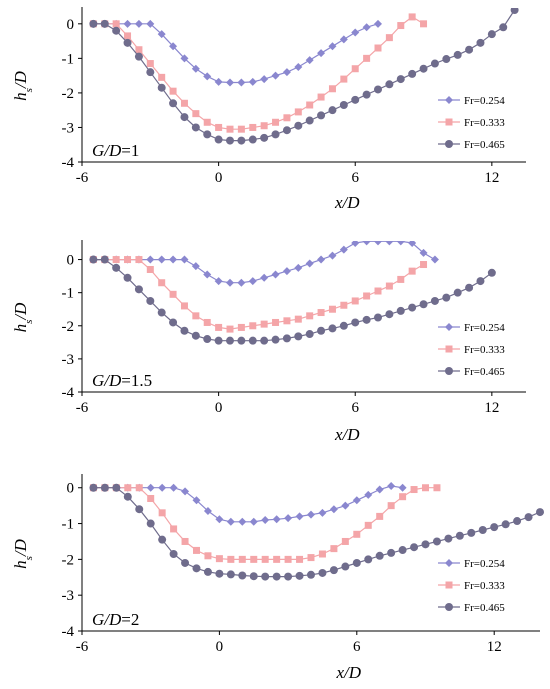 Image resolution: width=550 pixels, height=689 pixels. Describe the element at coordinates (68, 327) in the screenshot. I see `y-tick-label: -2` at that location.